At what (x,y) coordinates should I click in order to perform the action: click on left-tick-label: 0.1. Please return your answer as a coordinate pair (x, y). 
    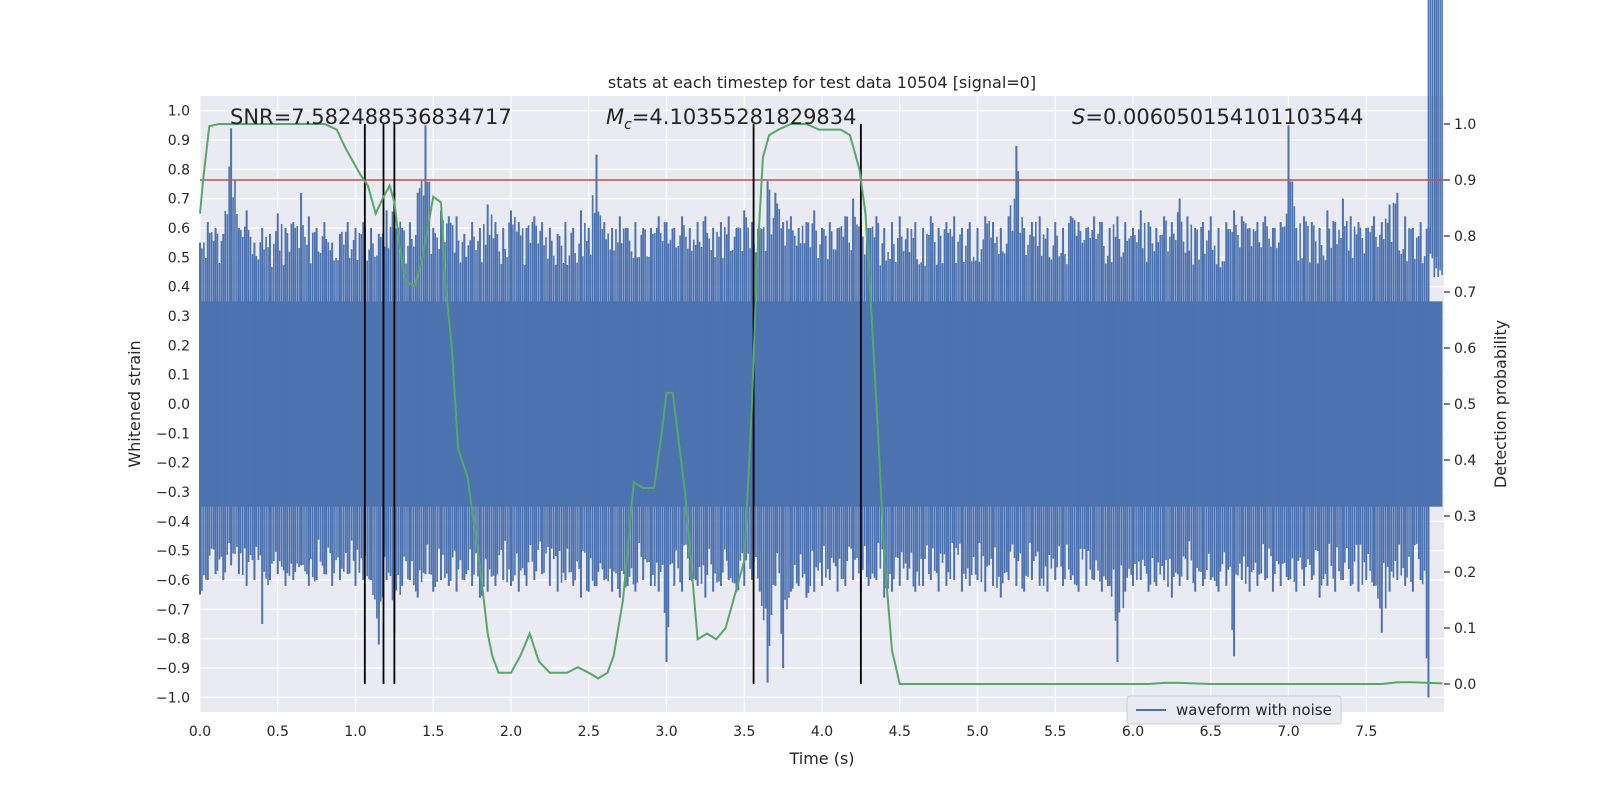
    Looking at the image, I should click on (179, 376).